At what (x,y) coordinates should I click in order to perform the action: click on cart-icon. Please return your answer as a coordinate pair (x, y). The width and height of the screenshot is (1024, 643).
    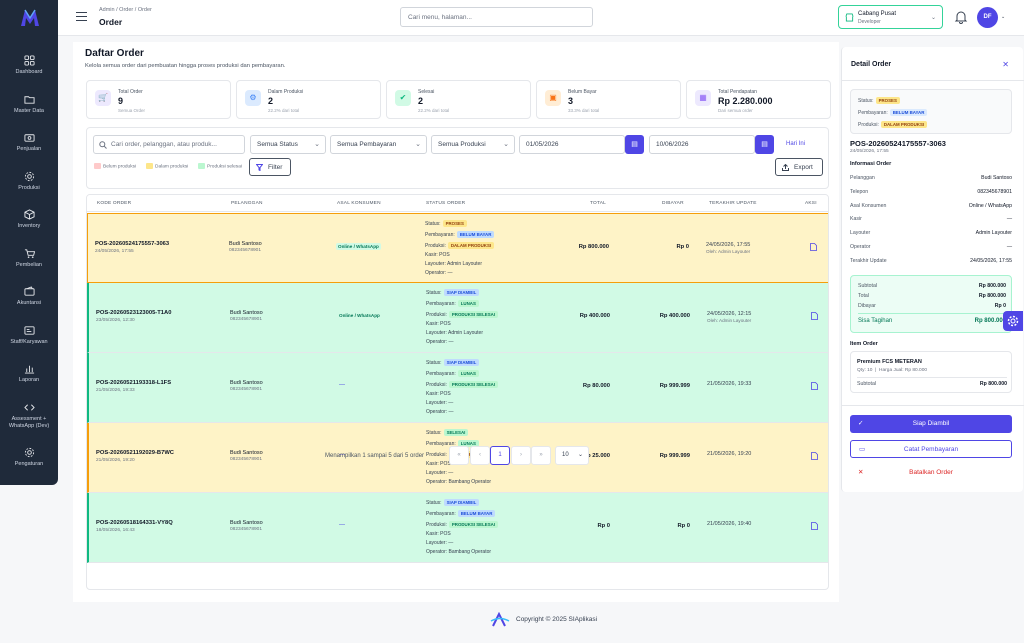
    Looking at the image, I should click on (29, 253).